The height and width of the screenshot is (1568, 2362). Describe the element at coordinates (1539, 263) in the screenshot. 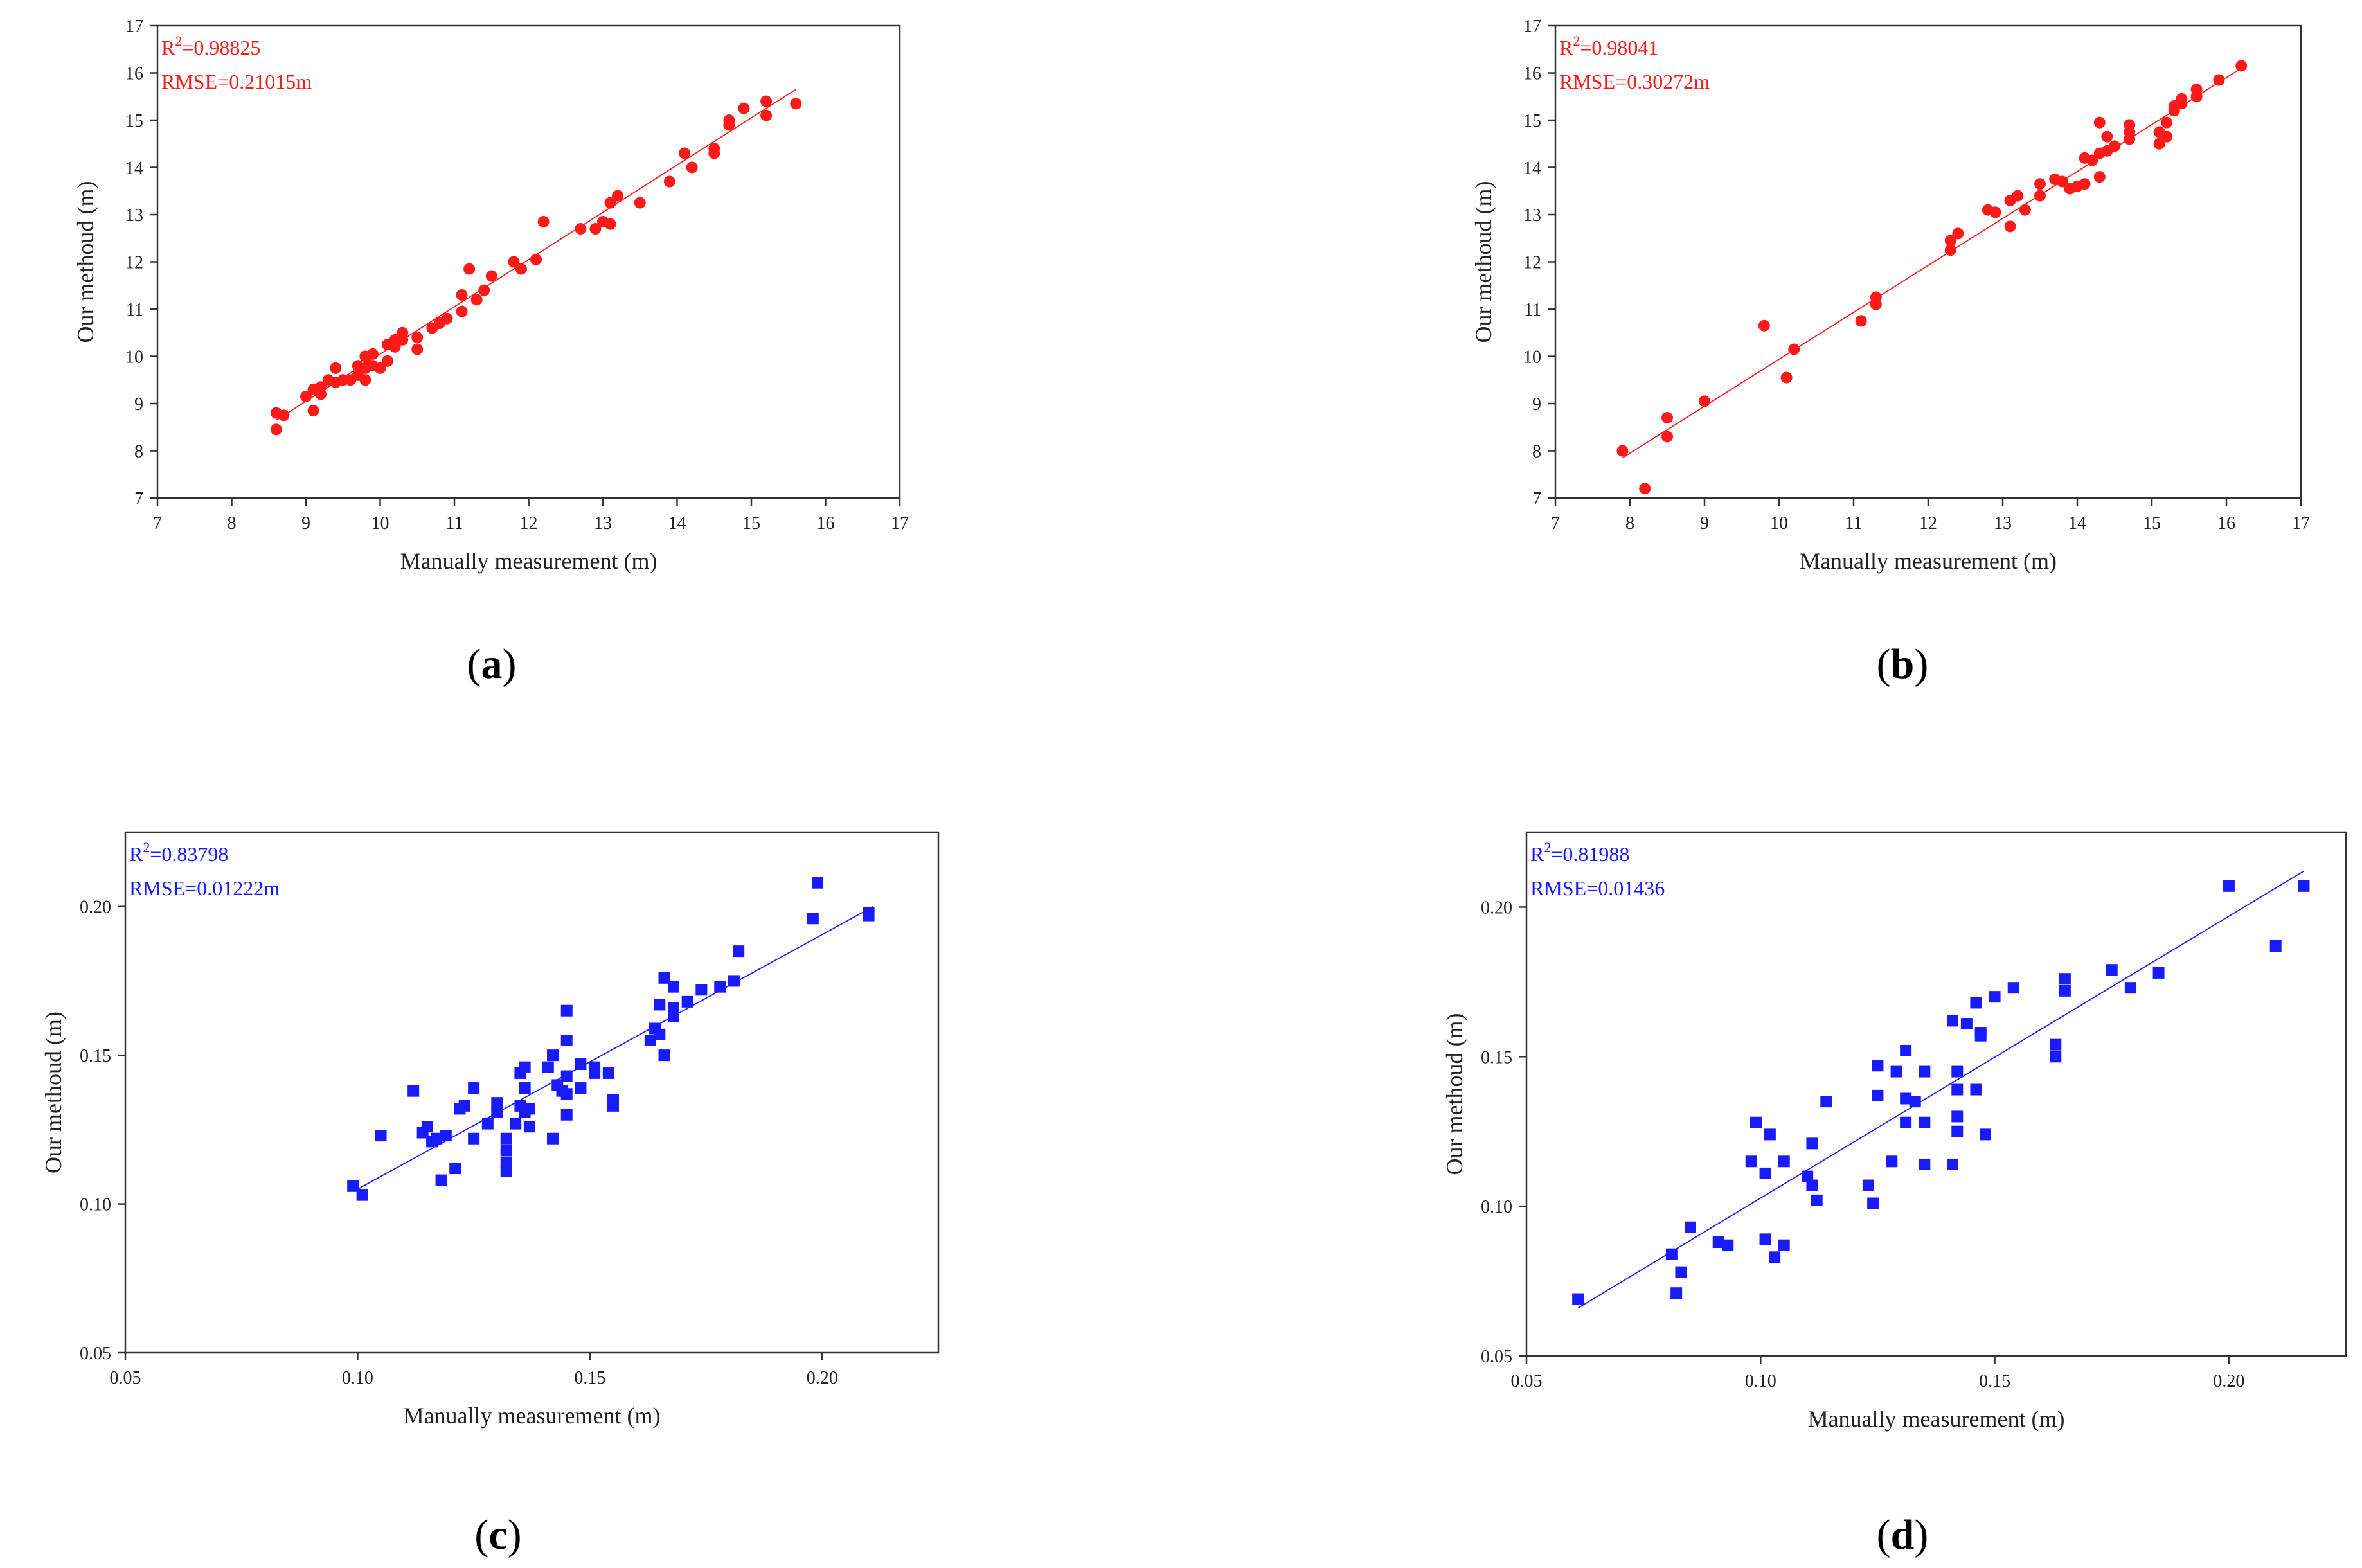

I see `y-axis-ticks: 7 8 9 10 11 12 13 14 15 16 17` at that location.